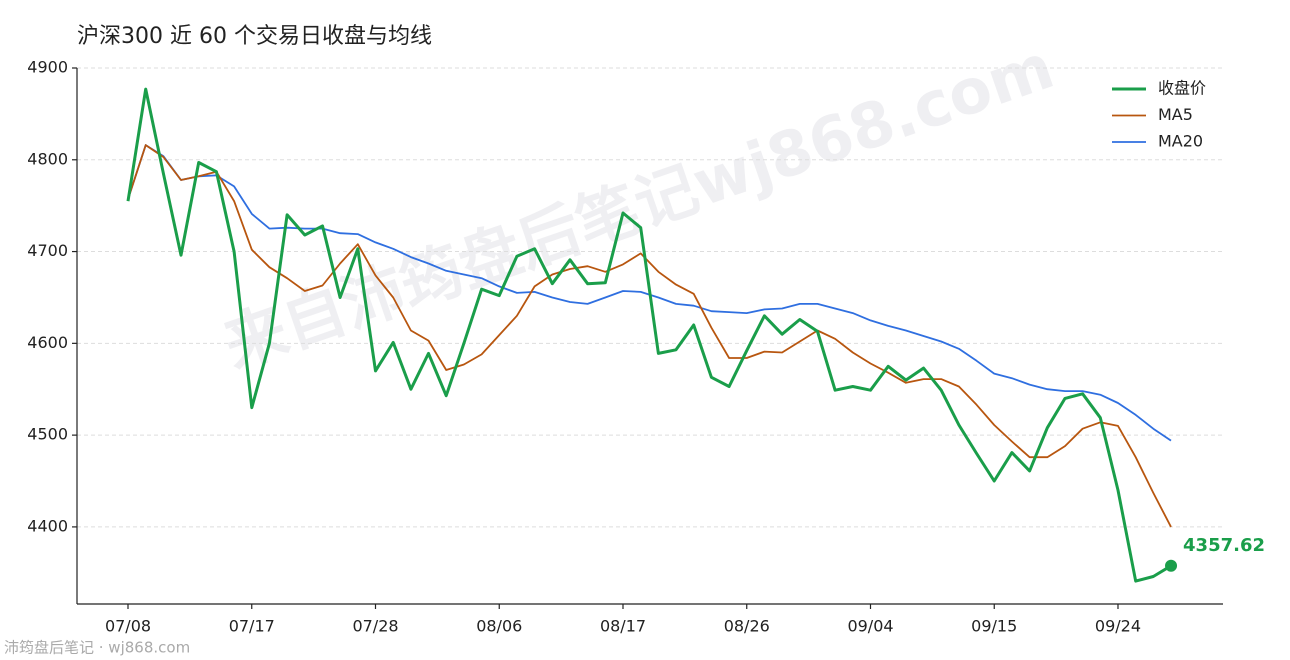 Image resolution: width=1290 pixels, height=660 pixels. What do you see at coordinates (1180, 141) in the screenshot?
I see `legend-label: MA20` at bounding box center [1180, 141].